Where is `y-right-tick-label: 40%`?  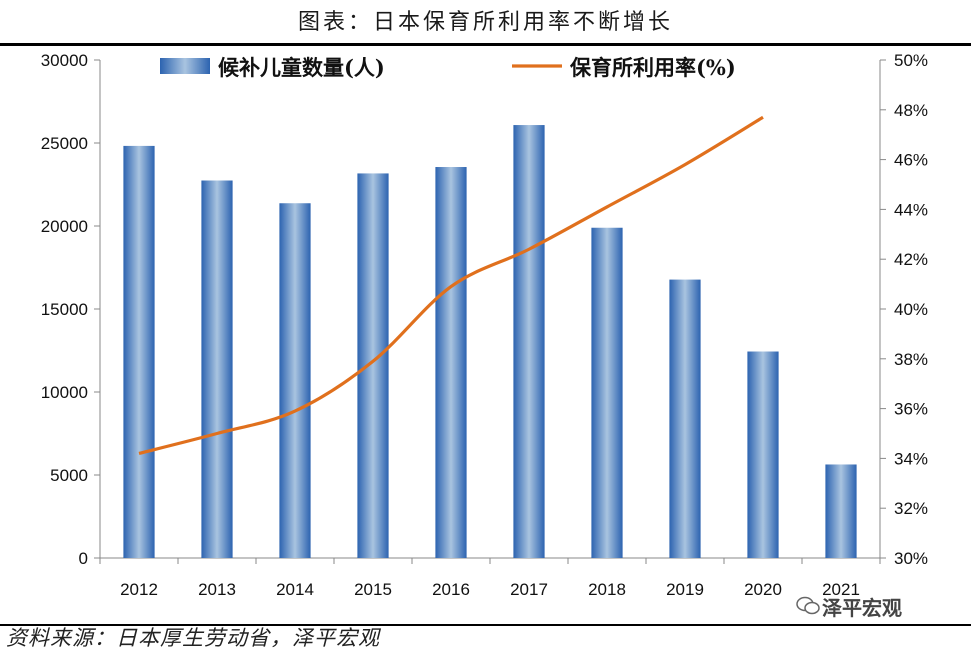
y-right-tick-label: 40% is located at coordinates (911, 309).